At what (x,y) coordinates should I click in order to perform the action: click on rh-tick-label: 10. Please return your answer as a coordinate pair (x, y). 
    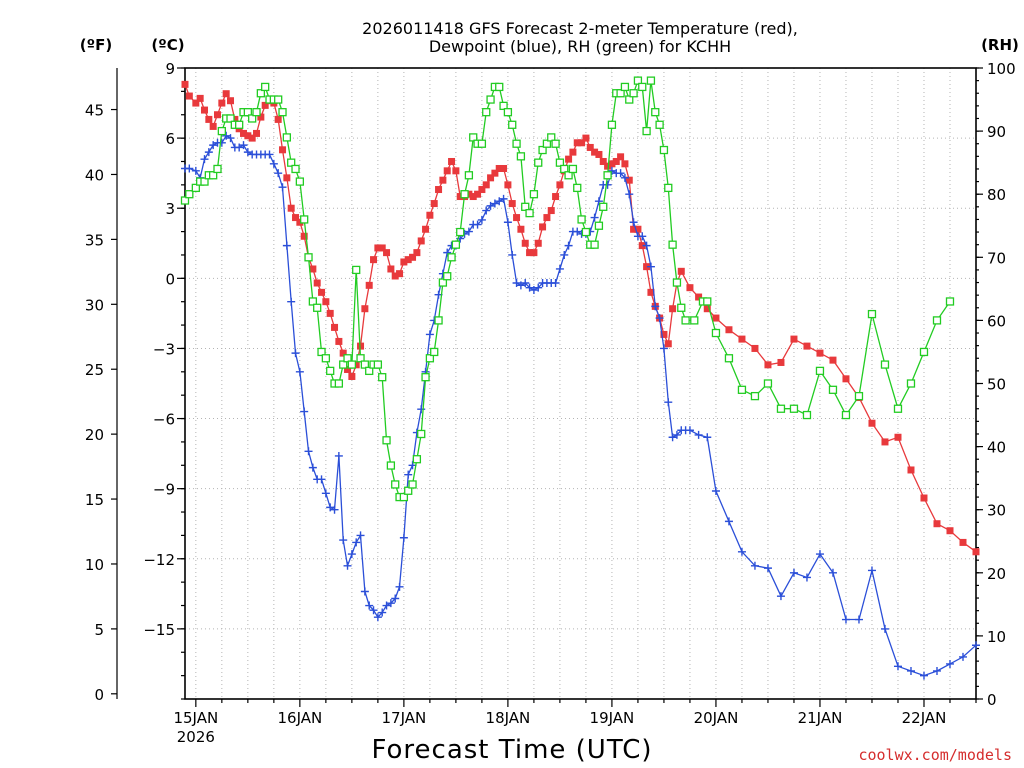
    Looking at the image, I should click on (996, 637).